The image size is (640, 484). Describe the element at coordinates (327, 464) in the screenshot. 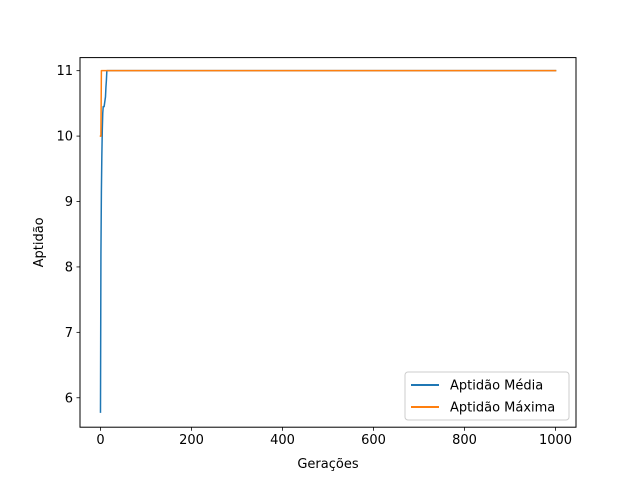

I see `x-axis-label: Gerações` at that location.